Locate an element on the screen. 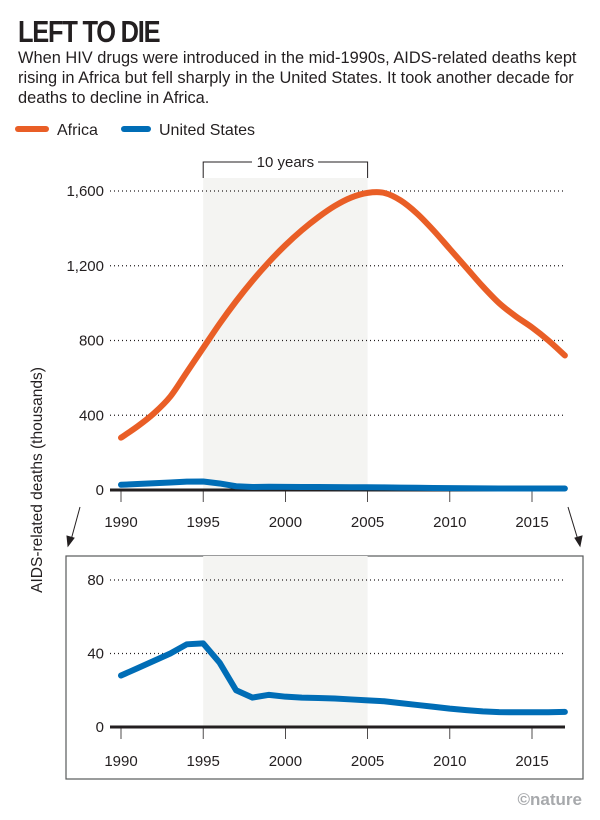  right-arrow-line is located at coordinates (573, 523).